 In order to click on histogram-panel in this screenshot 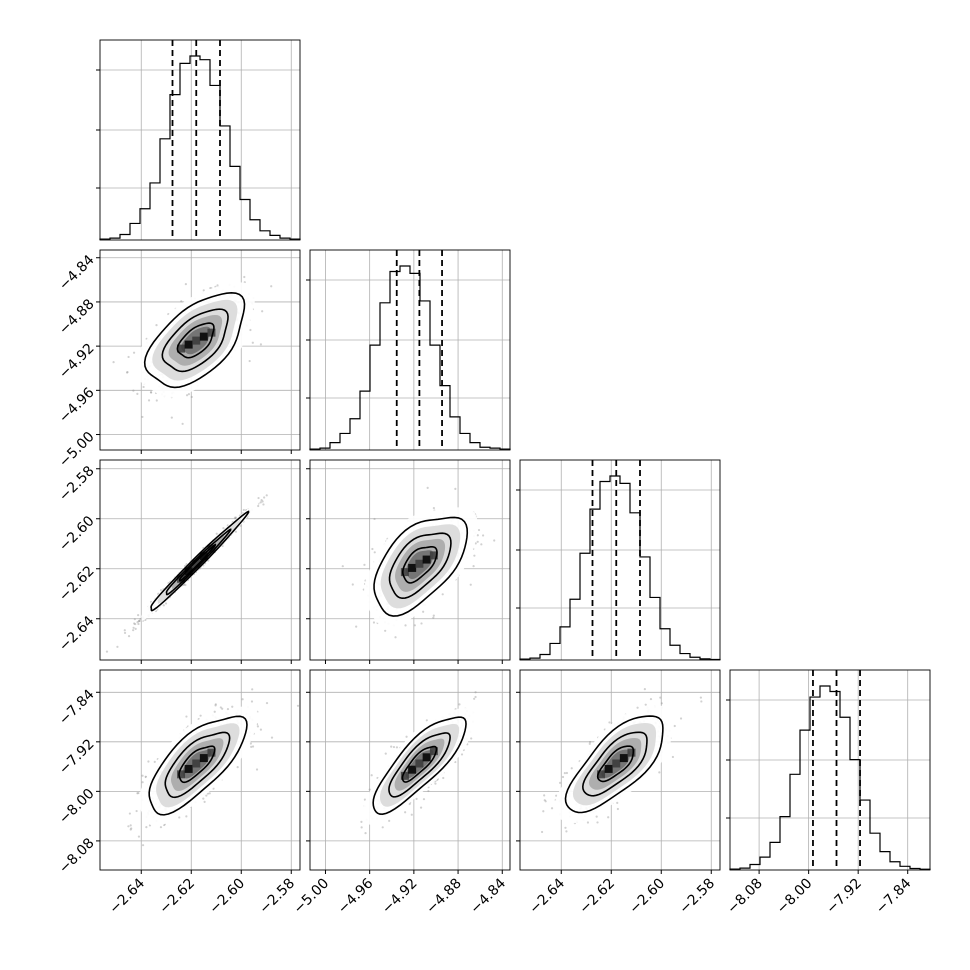, I will do `click(198, 140)`.